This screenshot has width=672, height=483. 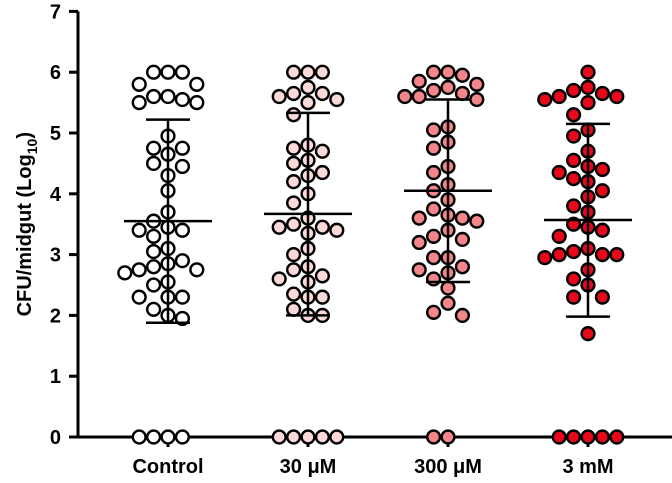 What do you see at coordinates (308, 467) in the screenshot?
I see `x-category-label: 30 μM` at bounding box center [308, 467].